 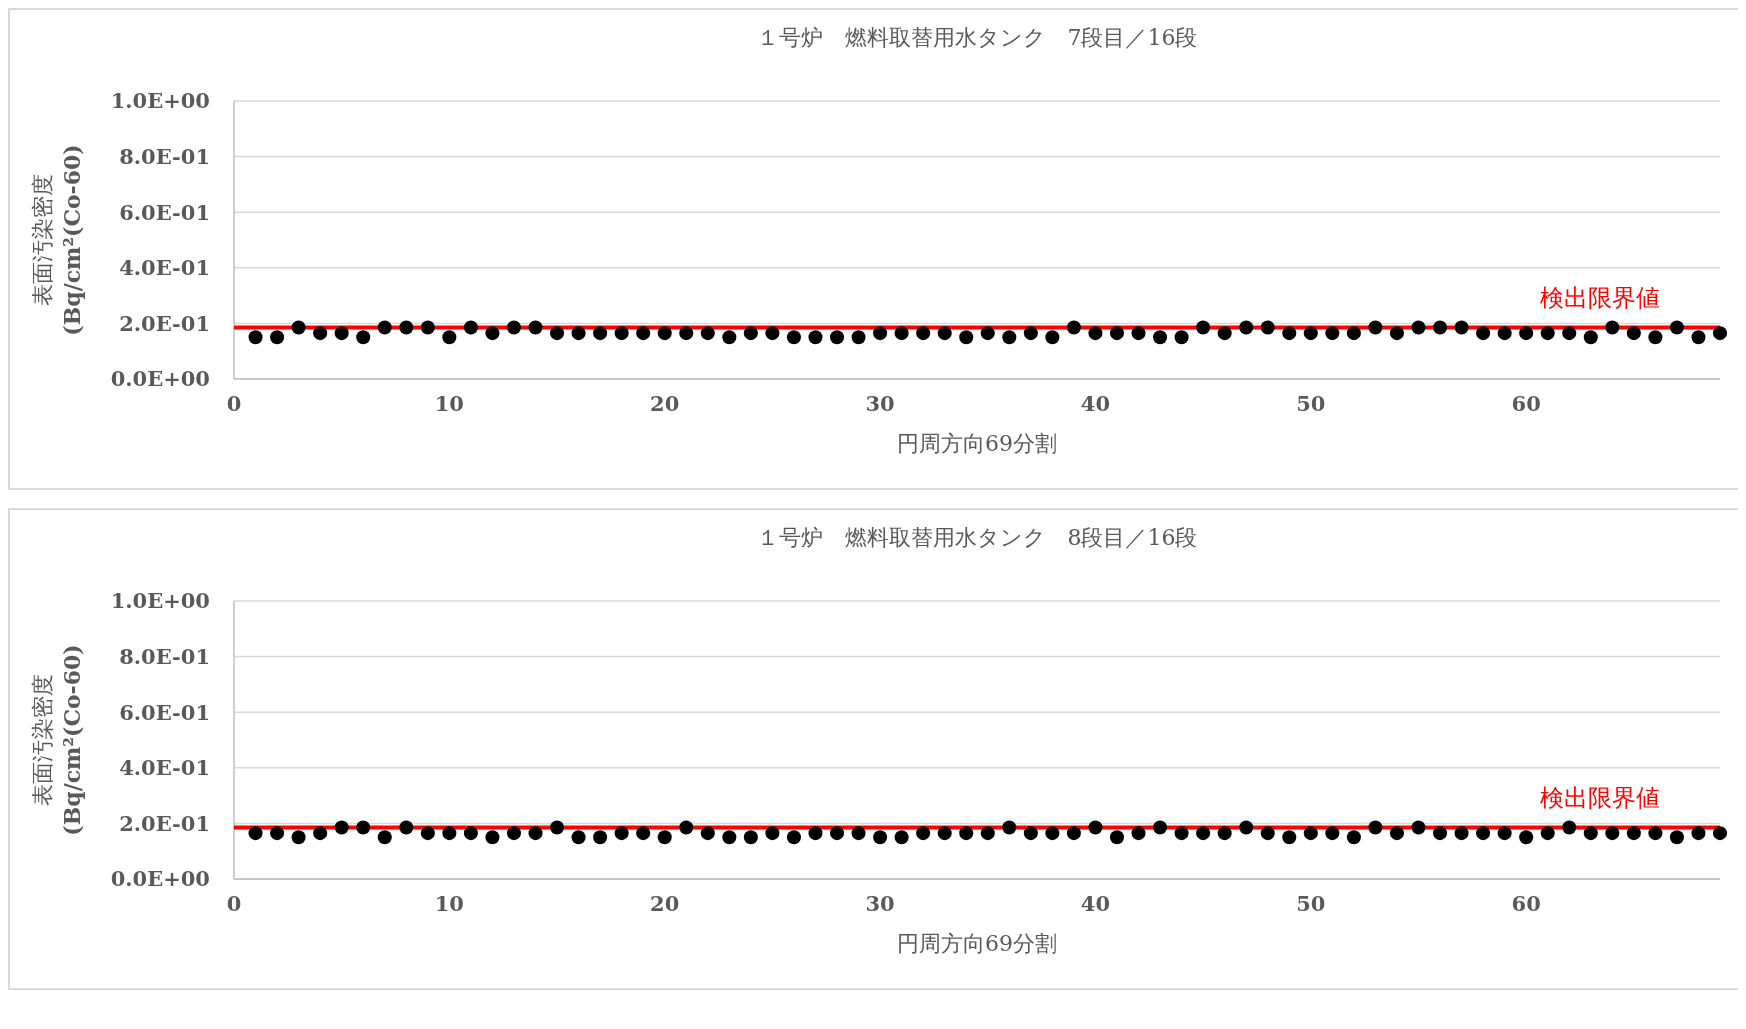 What do you see at coordinates (977, 37) in the screenshot?
I see `chart-title: １号炉 燃料取替用水タンク 7段目／16段` at bounding box center [977, 37].